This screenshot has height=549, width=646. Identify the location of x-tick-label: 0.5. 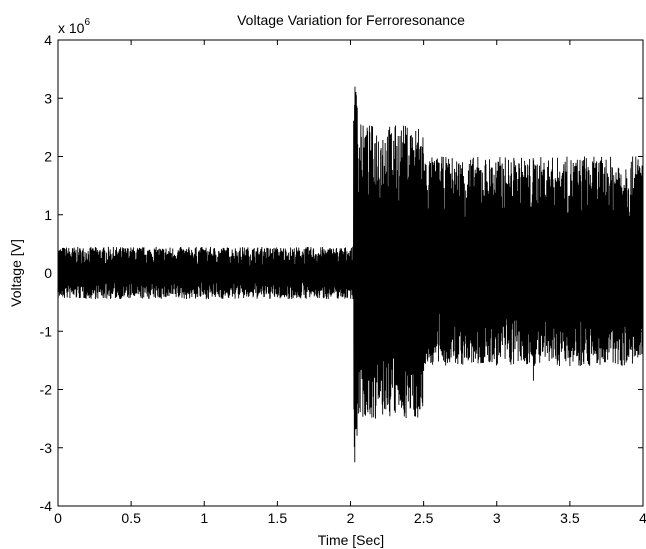
(131, 518).